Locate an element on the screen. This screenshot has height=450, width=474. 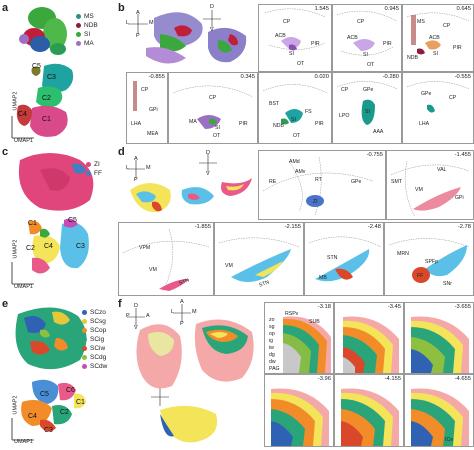
section-coordinate: 0.945 is located at coordinates (391, 9).